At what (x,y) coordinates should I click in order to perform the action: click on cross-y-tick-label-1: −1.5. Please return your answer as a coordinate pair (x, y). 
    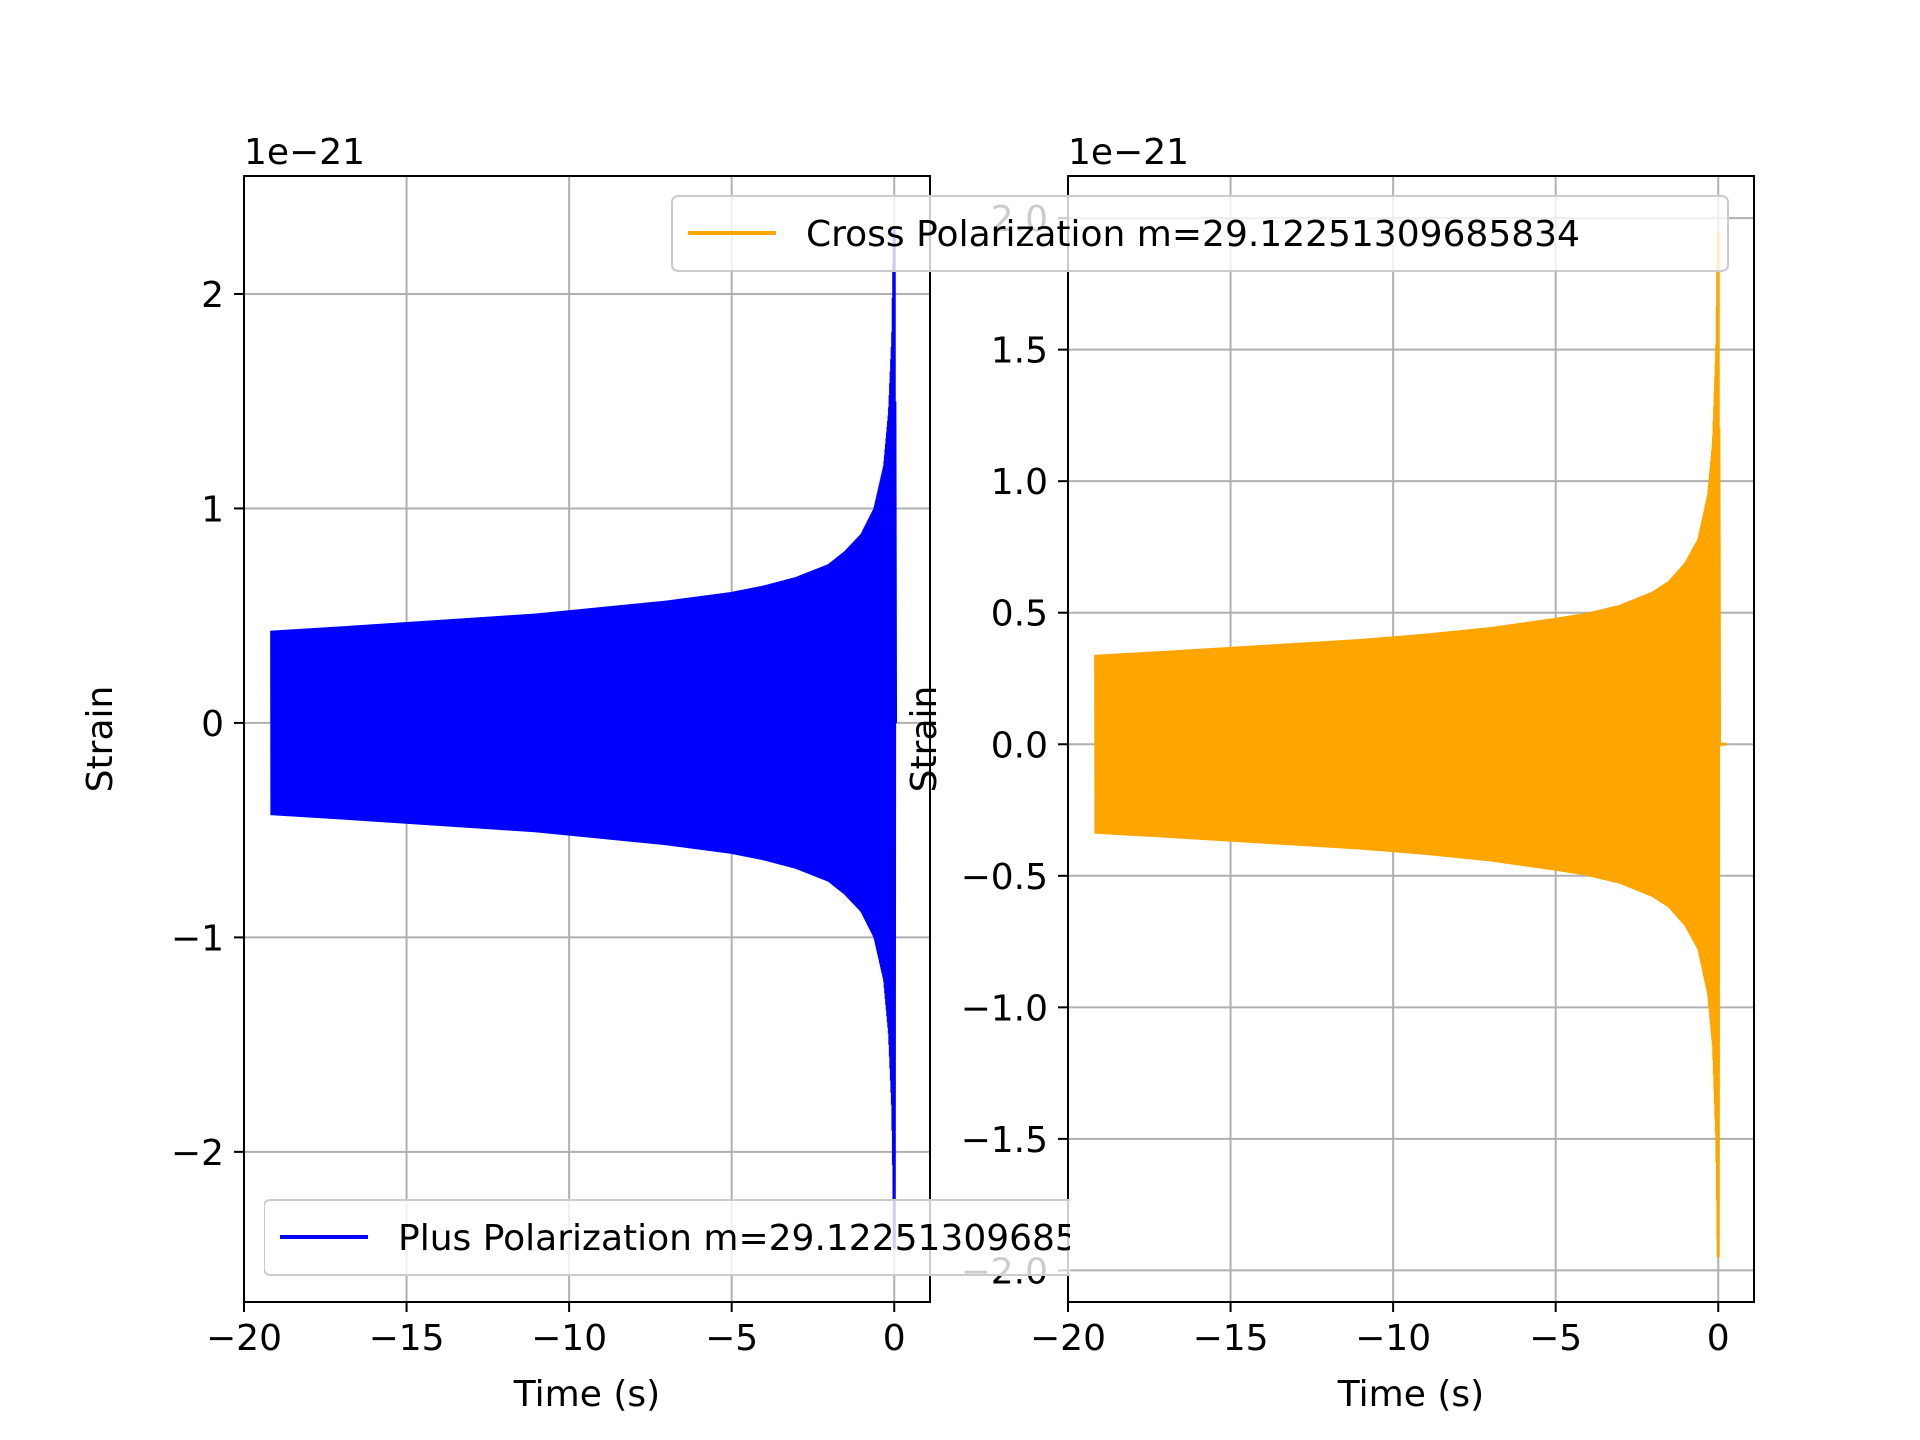
    Looking at the image, I should click on (1004, 1140).